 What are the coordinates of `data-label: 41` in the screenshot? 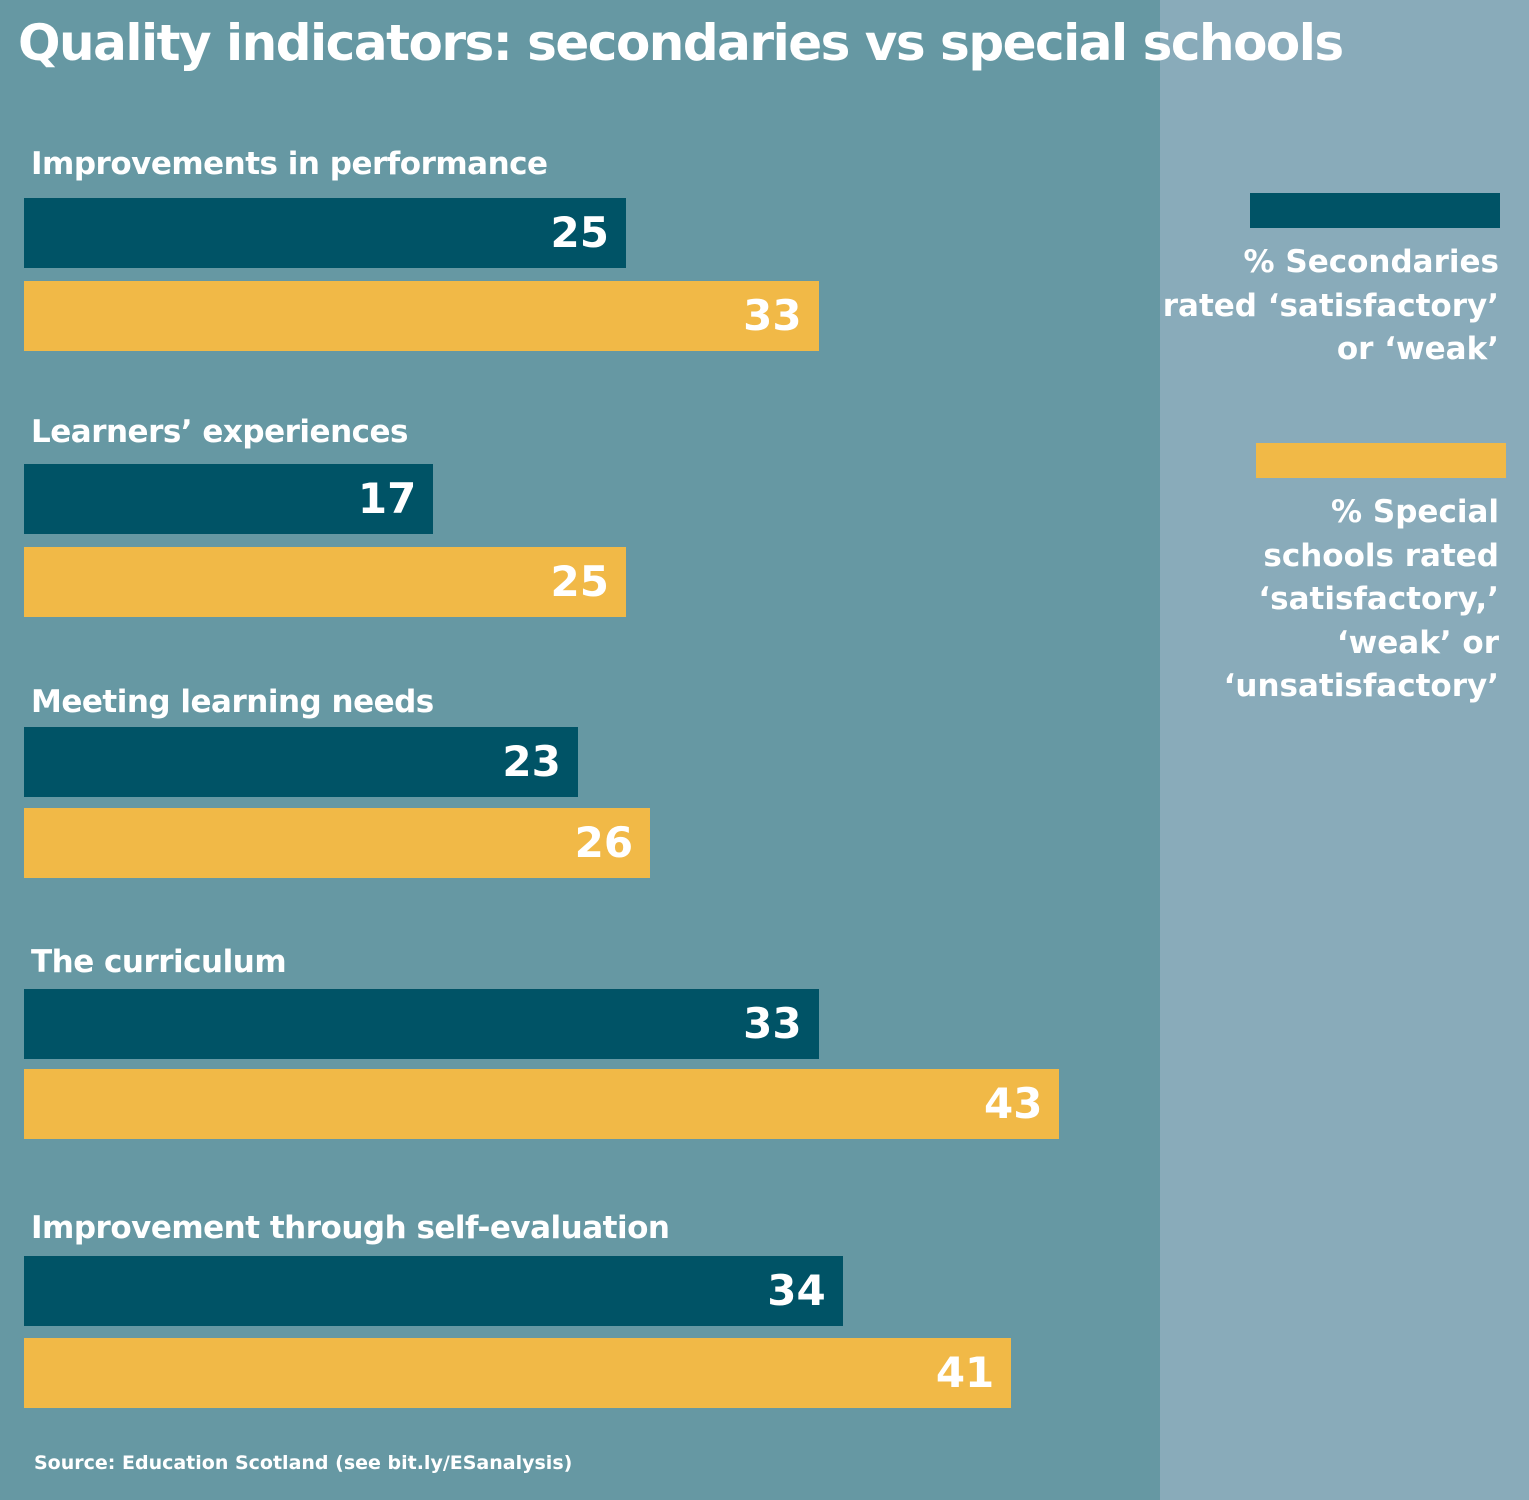 It's located at (965, 1372).